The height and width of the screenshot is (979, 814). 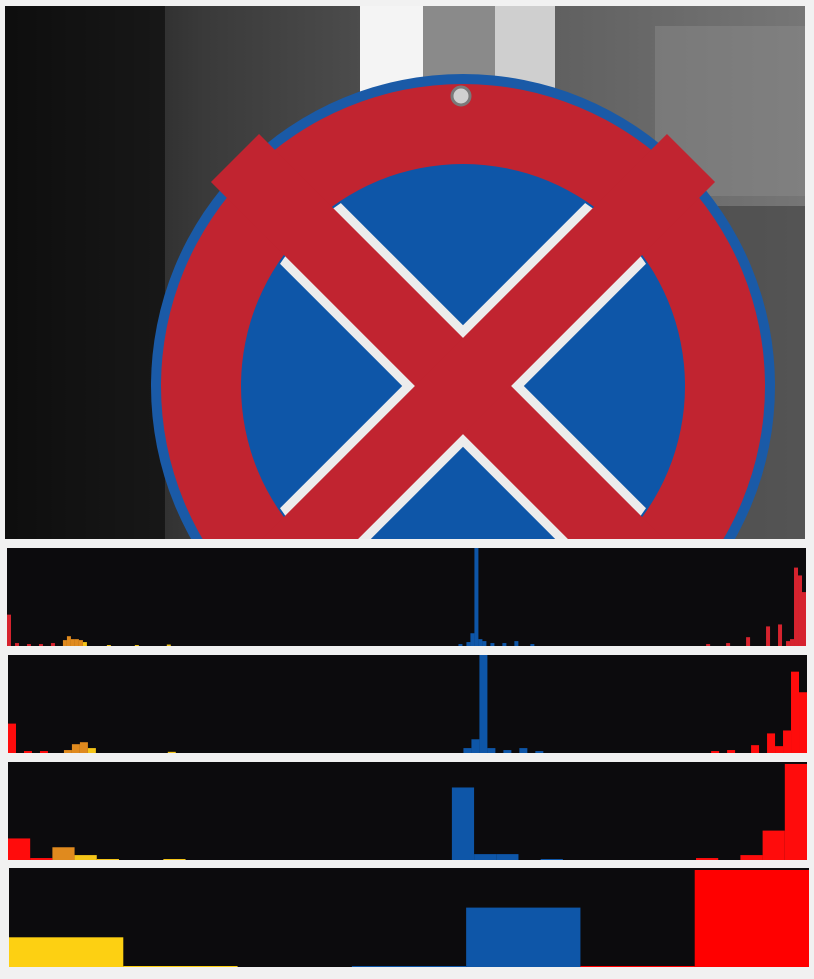 I want to click on mounting-screw, so click(x=461, y=96).